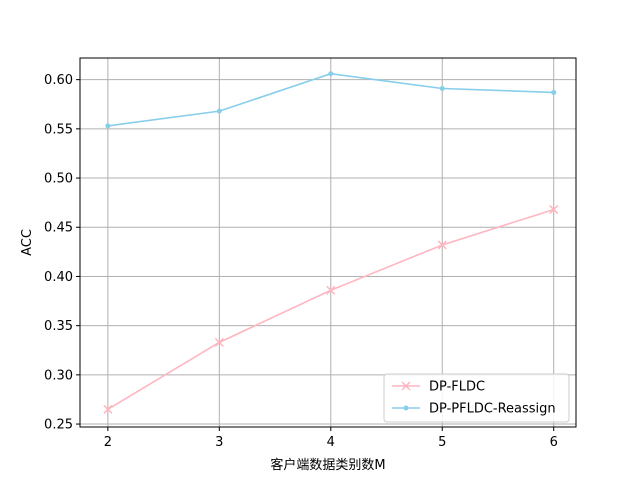 The height and width of the screenshot is (480, 640). What do you see at coordinates (58, 129) in the screenshot?
I see `y-tick-label: 0.55` at bounding box center [58, 129].